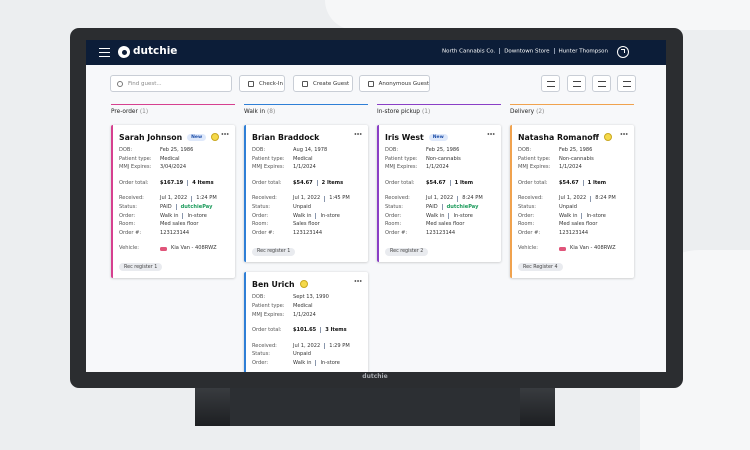  Describe the element at coordinates (623, 52) in the screenshot. I see `help-button` at that location.